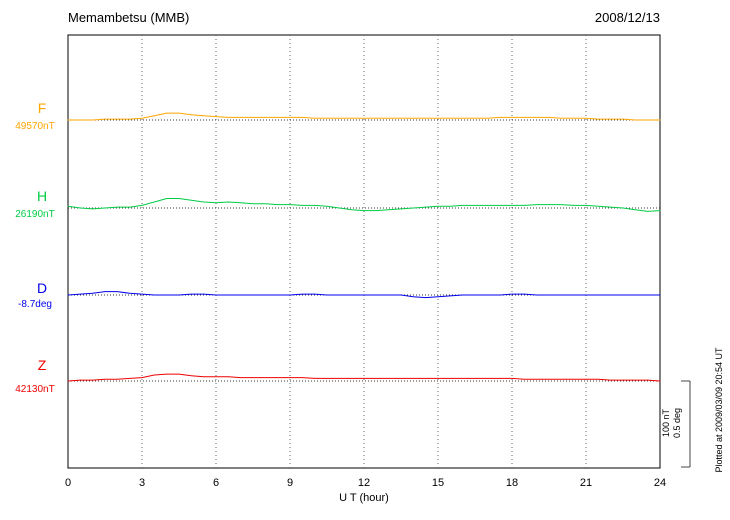  Describe the element at coordinates (129, 17) in the screenshot. I see `page-title: Memambetsu (MMB)` at that location.